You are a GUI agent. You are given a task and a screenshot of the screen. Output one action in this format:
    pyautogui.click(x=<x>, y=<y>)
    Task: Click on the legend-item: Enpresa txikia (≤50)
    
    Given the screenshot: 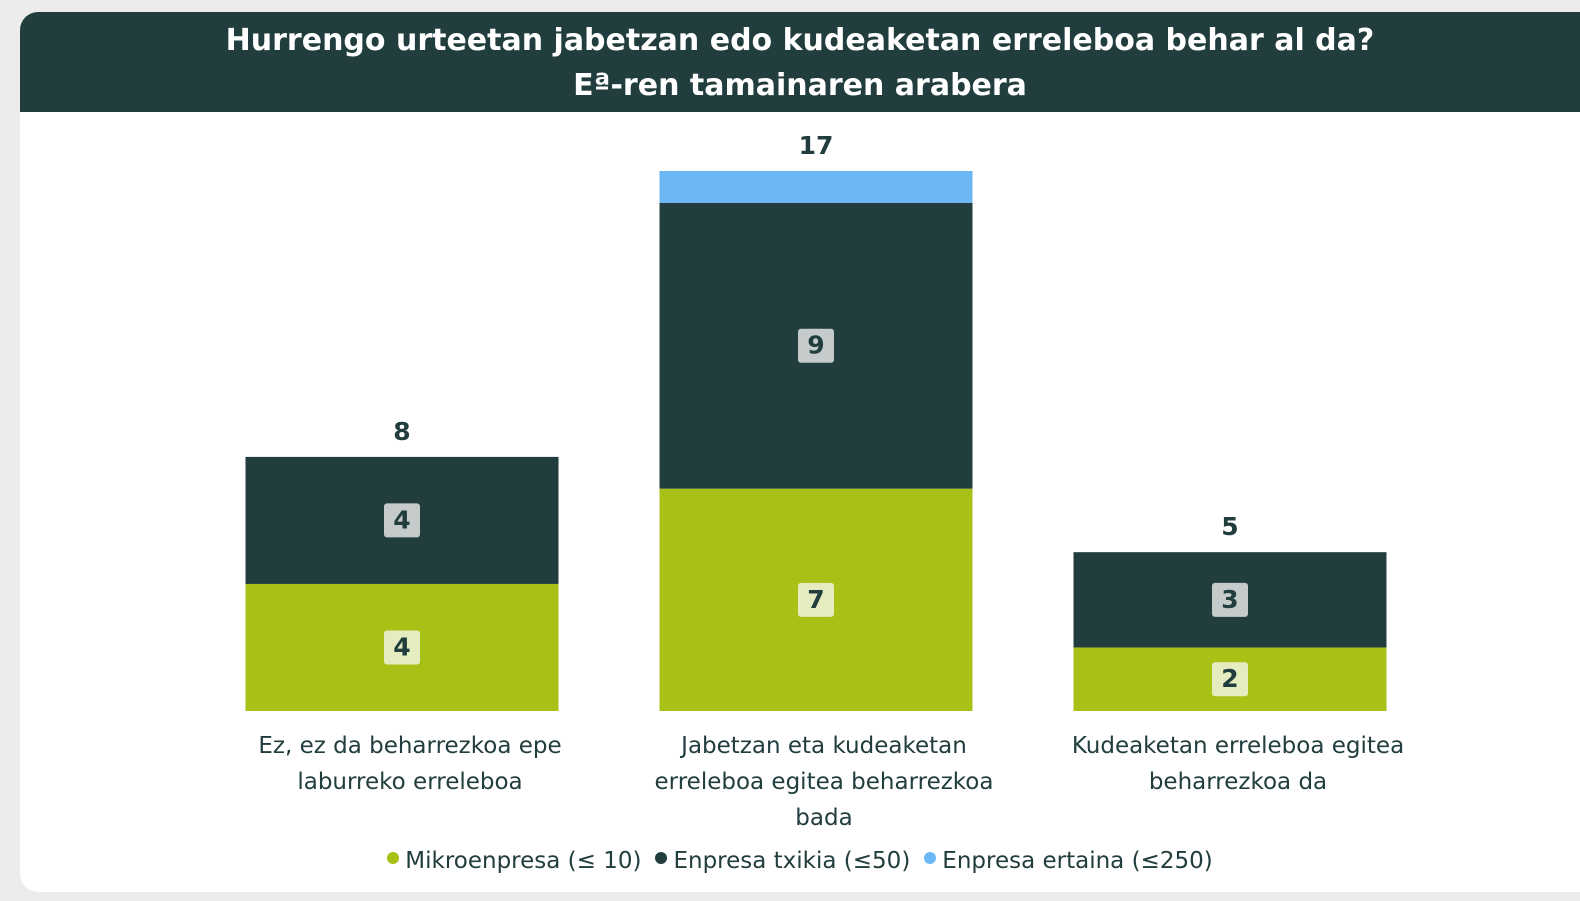 What is the action you would take?
    pyautogui.click(x=782, y=861)
    